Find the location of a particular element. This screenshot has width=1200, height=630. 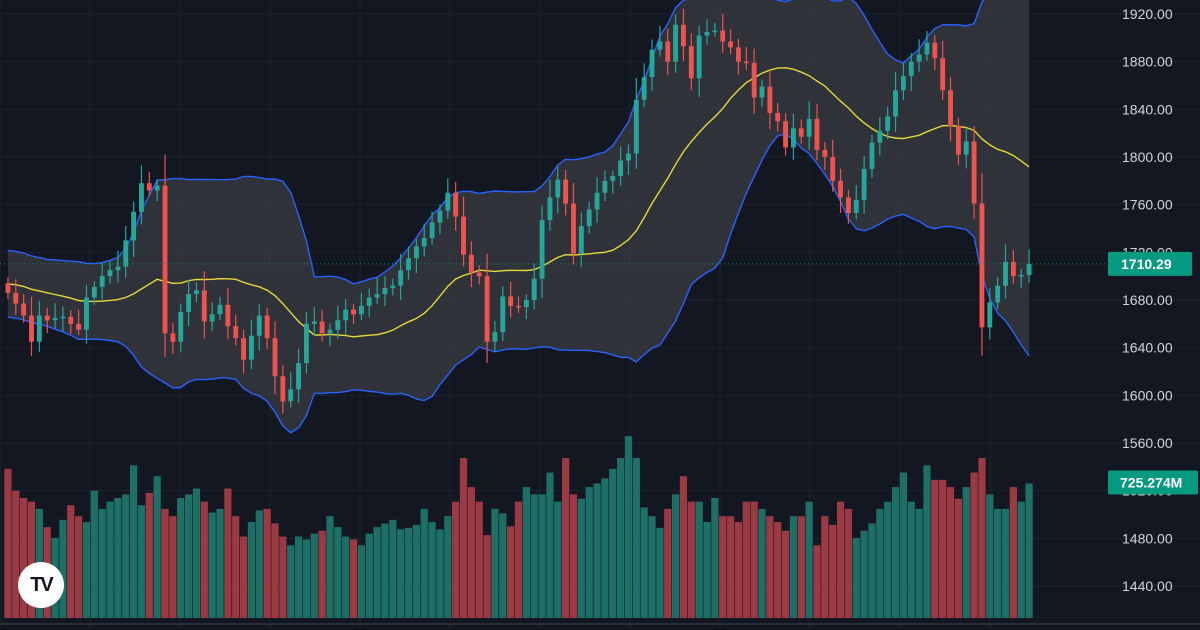

y-axis-tick-label: 1640.00 is located at coordinates (1147, 348).